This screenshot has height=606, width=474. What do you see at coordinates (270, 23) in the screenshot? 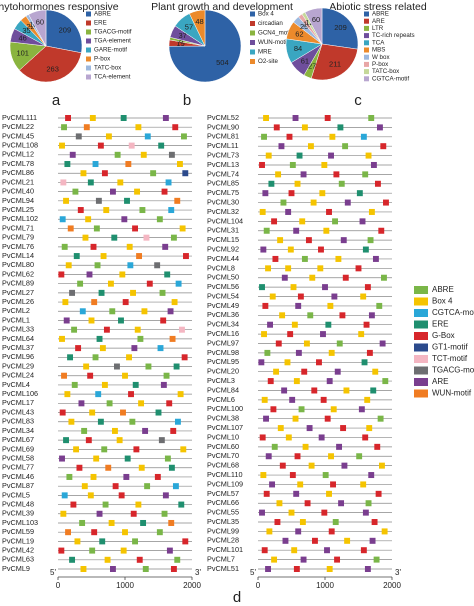
I see `legend-label: circadian` at bounding box center [270, 23].